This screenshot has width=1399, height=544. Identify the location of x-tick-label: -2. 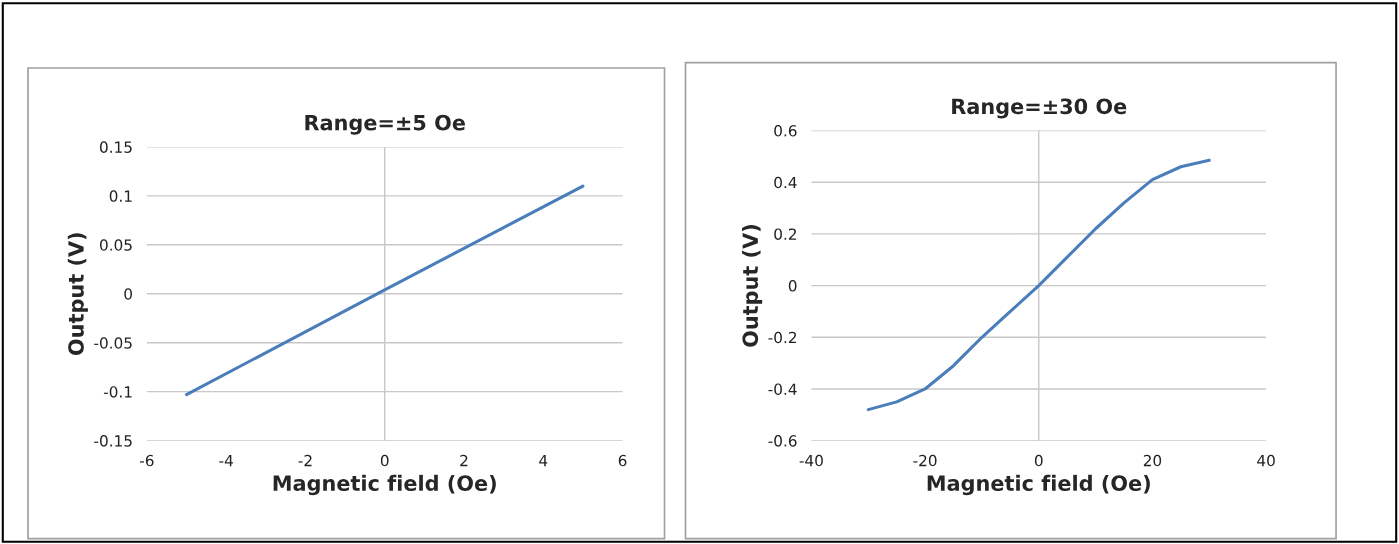
(305, 460).